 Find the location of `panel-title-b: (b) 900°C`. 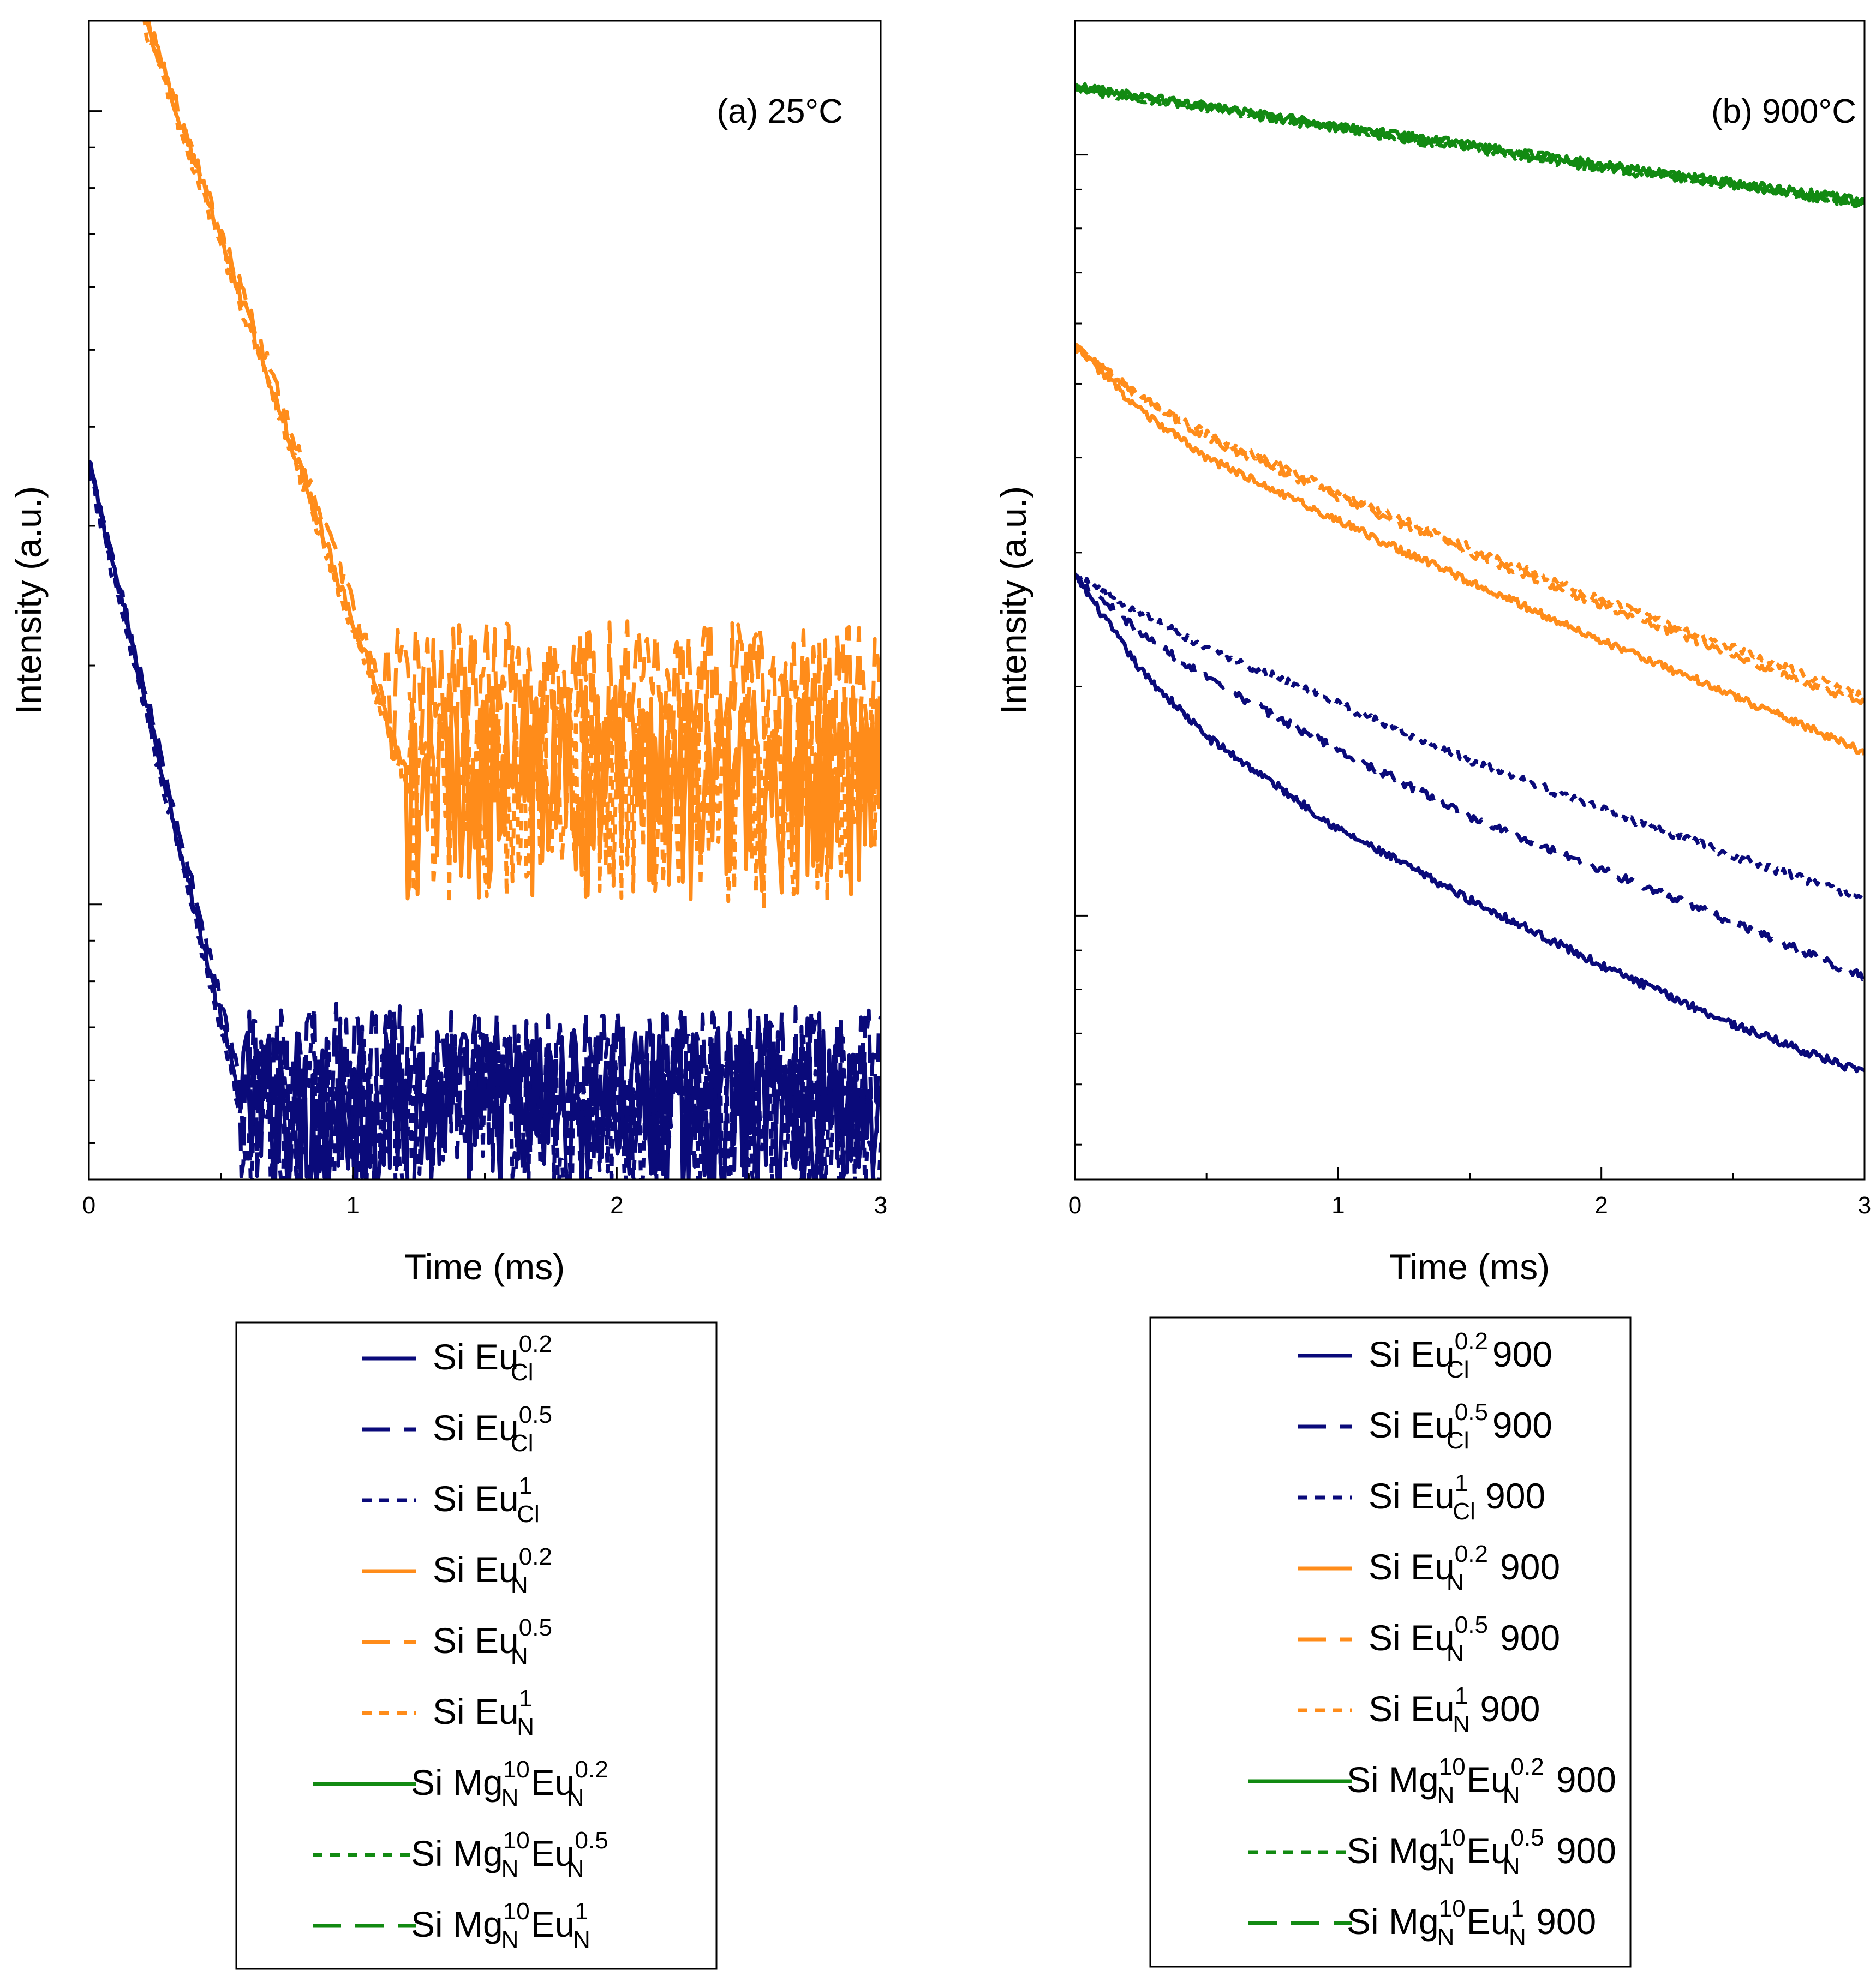

panel-title-b: (b) 900°C is located at coordinates (1783, 112).